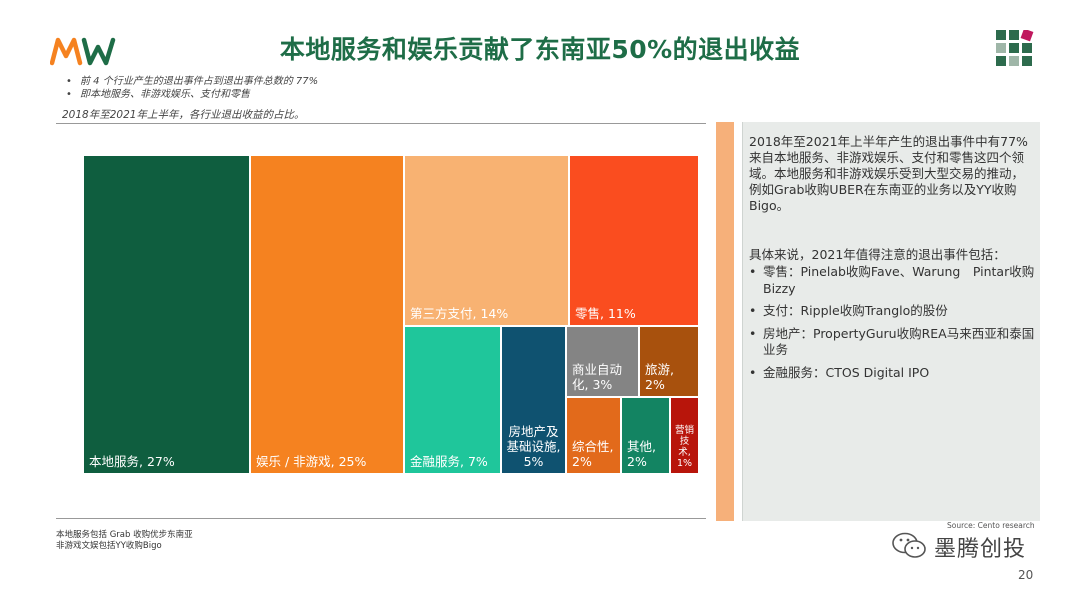 This screenshot has width=1080, height=592. What do you see at coordinates (132, 461) in the screenshot?
I see `treemap-tile-label: 本地服务, 27%` at bounding box center [132, 461].